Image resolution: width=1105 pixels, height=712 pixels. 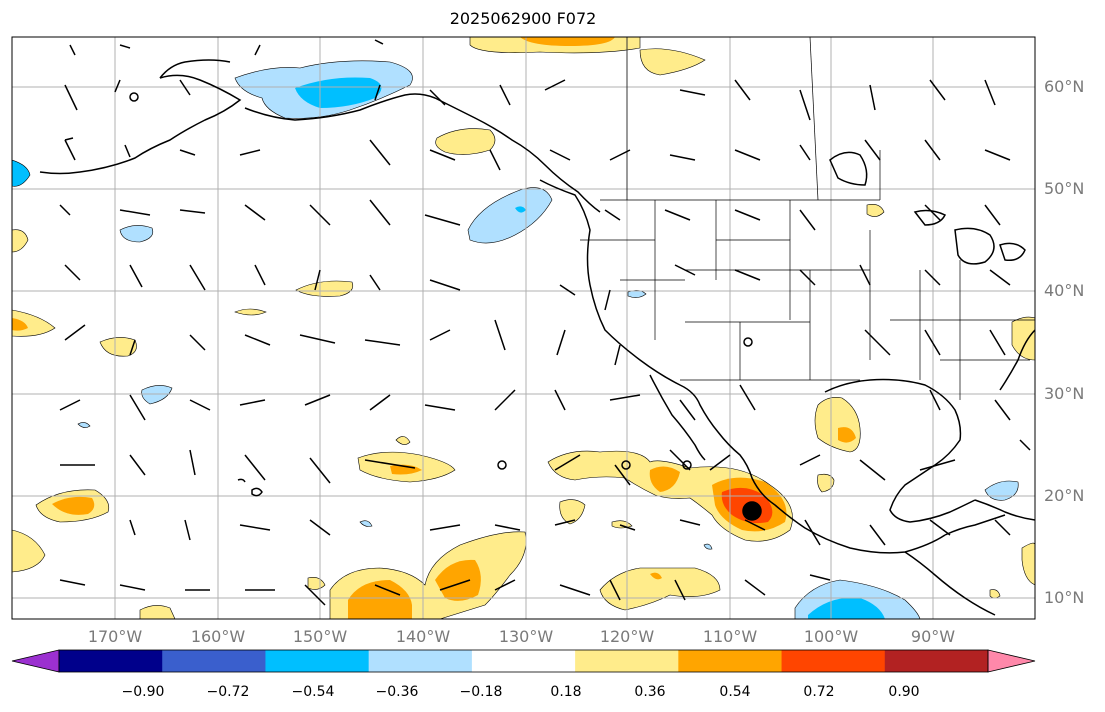 What do you see at coordinates (143, 692) in the screenshot?
I see `colorbar-tick-label: −0.90` at bounding box center [143, 692].